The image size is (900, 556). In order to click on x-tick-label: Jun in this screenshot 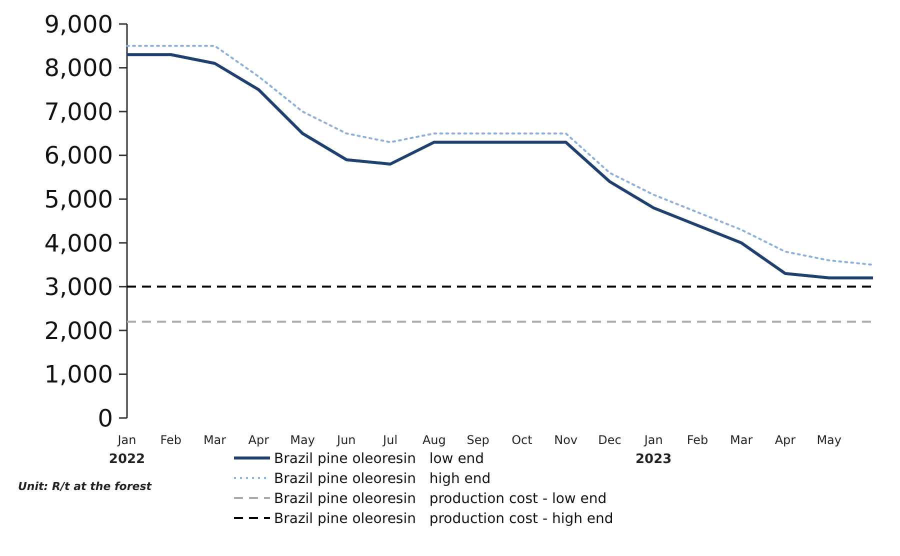, I will do `click(346, 440)`.